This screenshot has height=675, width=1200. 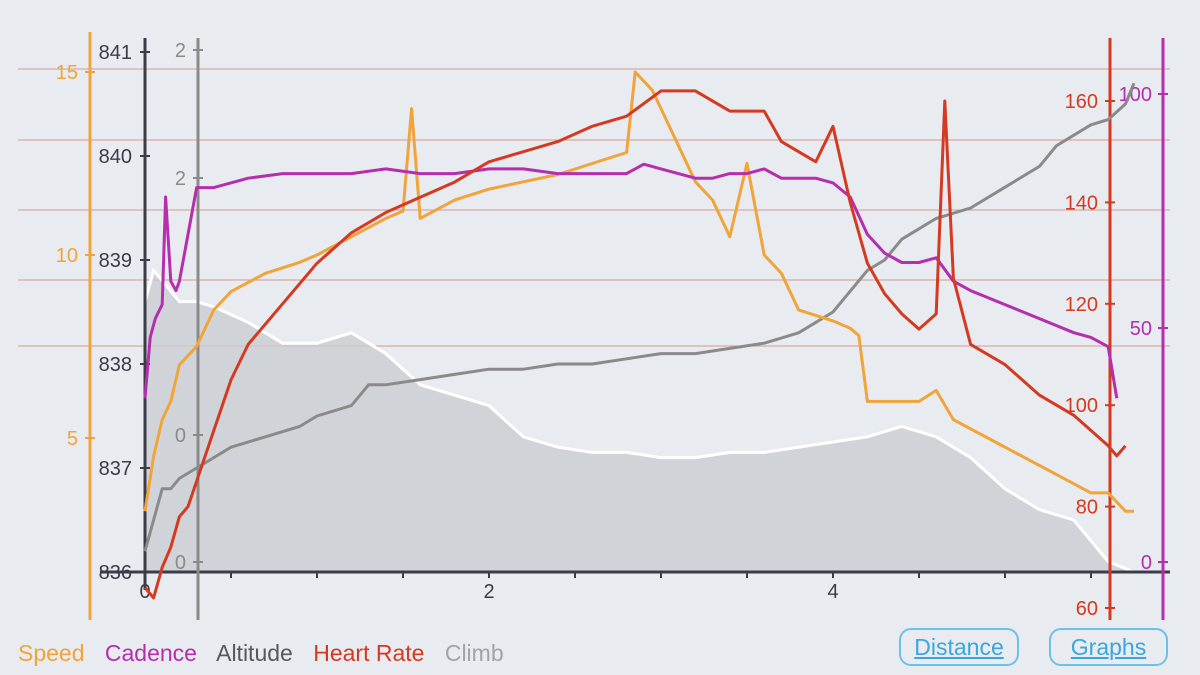 I want to click on heart-rate-tick-label: 140, so click(x=1081, y=203).